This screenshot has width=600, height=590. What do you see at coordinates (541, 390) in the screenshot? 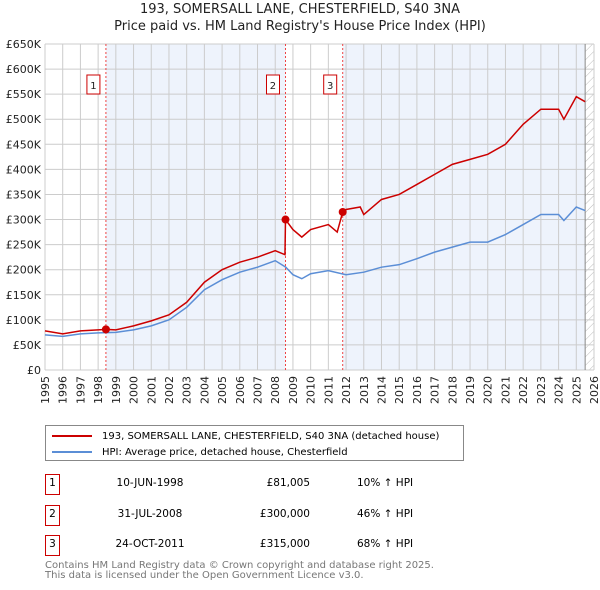
I see `x-tick-label: 2023` at bounding box center [541, 390].